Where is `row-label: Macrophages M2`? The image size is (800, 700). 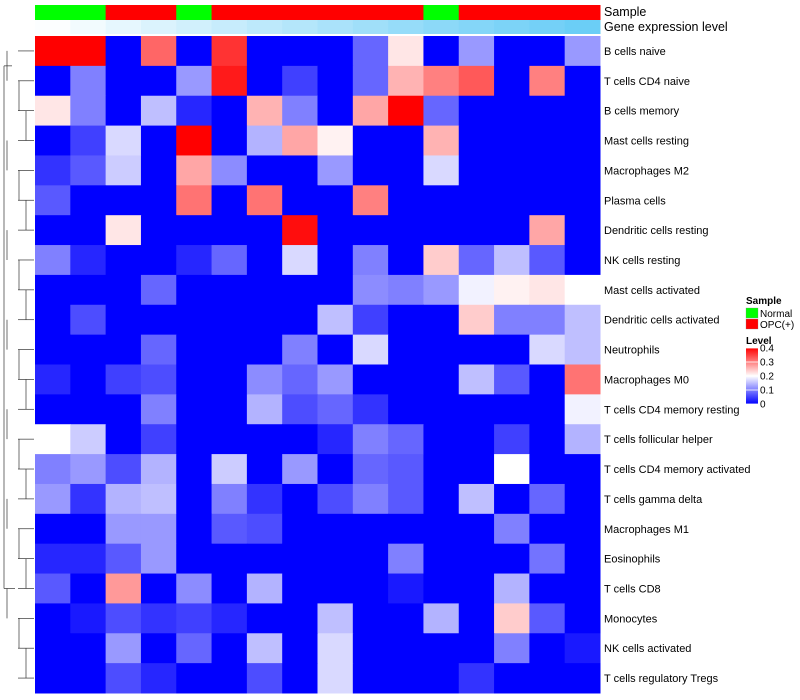 row-label: Macrophages M2 is located at coordinates (646, 171).